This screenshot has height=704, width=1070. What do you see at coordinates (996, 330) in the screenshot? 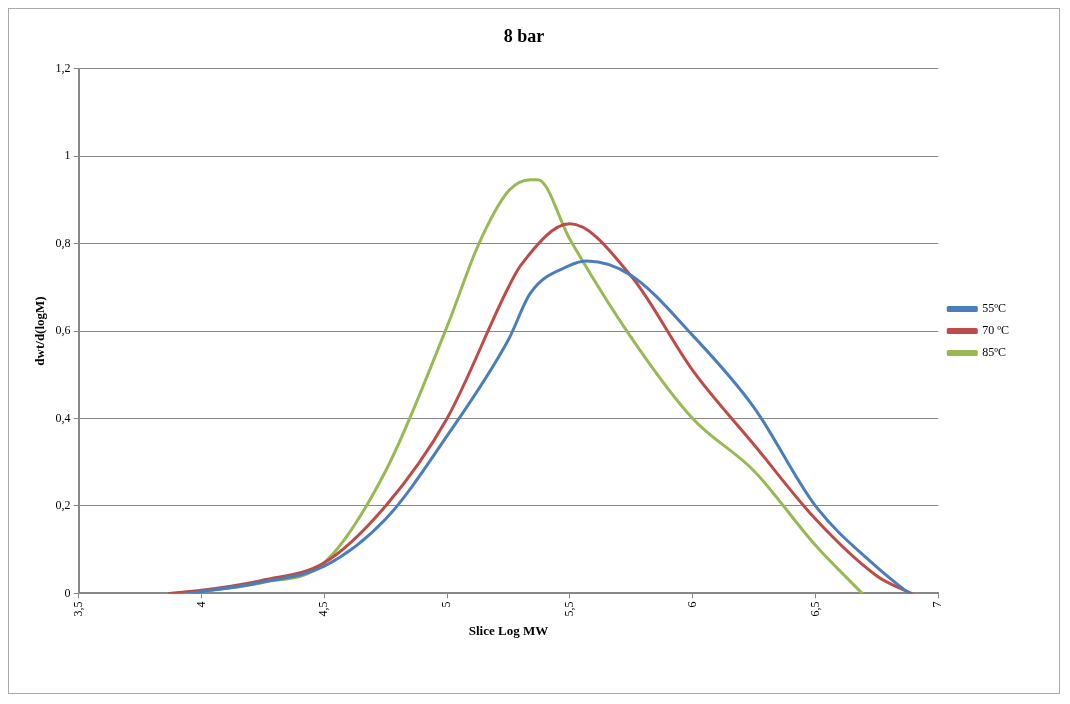
I see `legend-label: 70 ºC` at bounding box center [996, 330].